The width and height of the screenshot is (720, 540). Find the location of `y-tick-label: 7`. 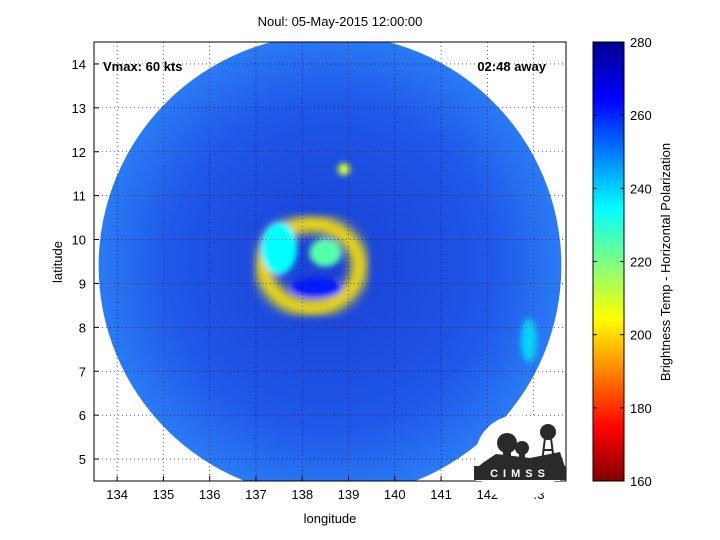

y-tick-label: 7 is located at coordinates (82, 371).